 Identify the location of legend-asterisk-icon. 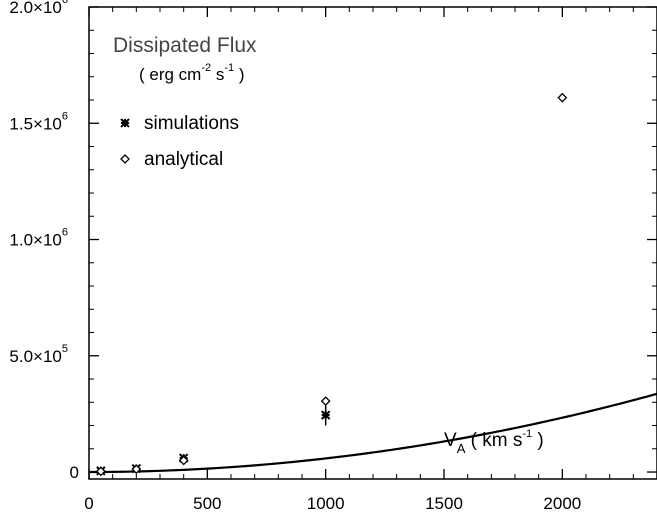
(125, 123).